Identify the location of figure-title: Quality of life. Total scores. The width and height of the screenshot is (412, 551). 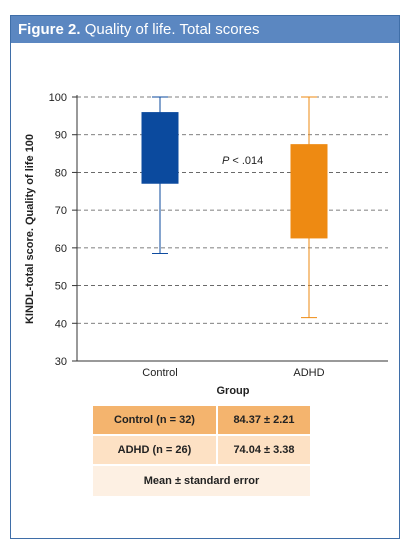
(172, 29).